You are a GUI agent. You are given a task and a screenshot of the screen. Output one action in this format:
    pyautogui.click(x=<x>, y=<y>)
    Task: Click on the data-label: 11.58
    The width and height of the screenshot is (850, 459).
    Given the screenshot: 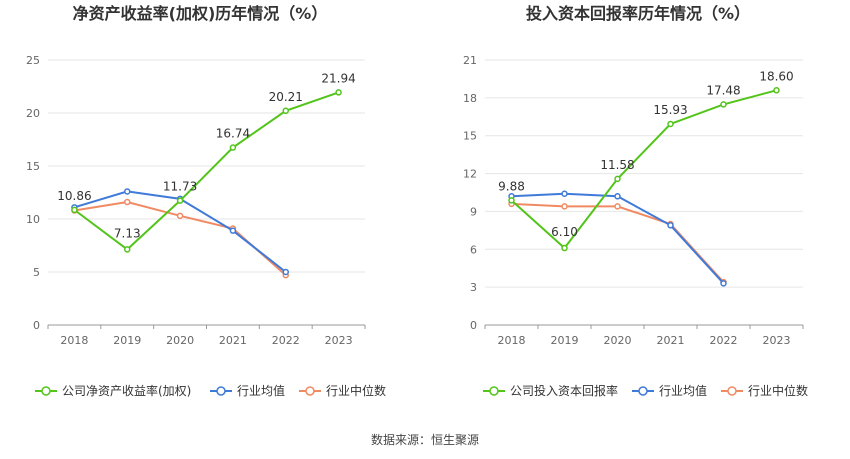 What is the action you would take?
    pyautogui.click(x=617, y=165)
    